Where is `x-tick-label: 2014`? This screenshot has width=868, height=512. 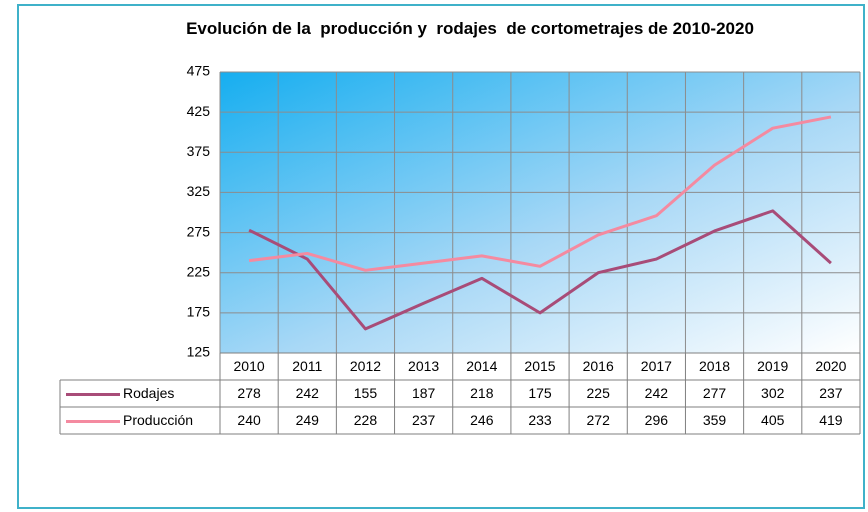
x-tick-label: 2014 is located at coordinates (481, 366).